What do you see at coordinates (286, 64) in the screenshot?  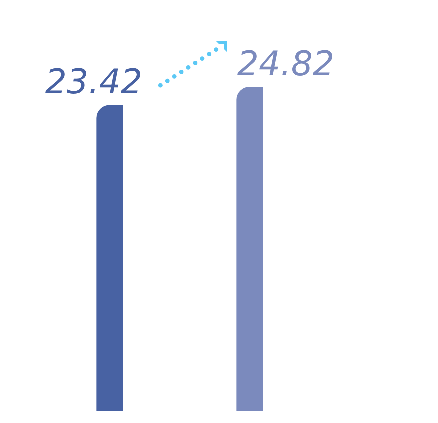 I see `data-label: 24.82` at bounding box center [286, 64].